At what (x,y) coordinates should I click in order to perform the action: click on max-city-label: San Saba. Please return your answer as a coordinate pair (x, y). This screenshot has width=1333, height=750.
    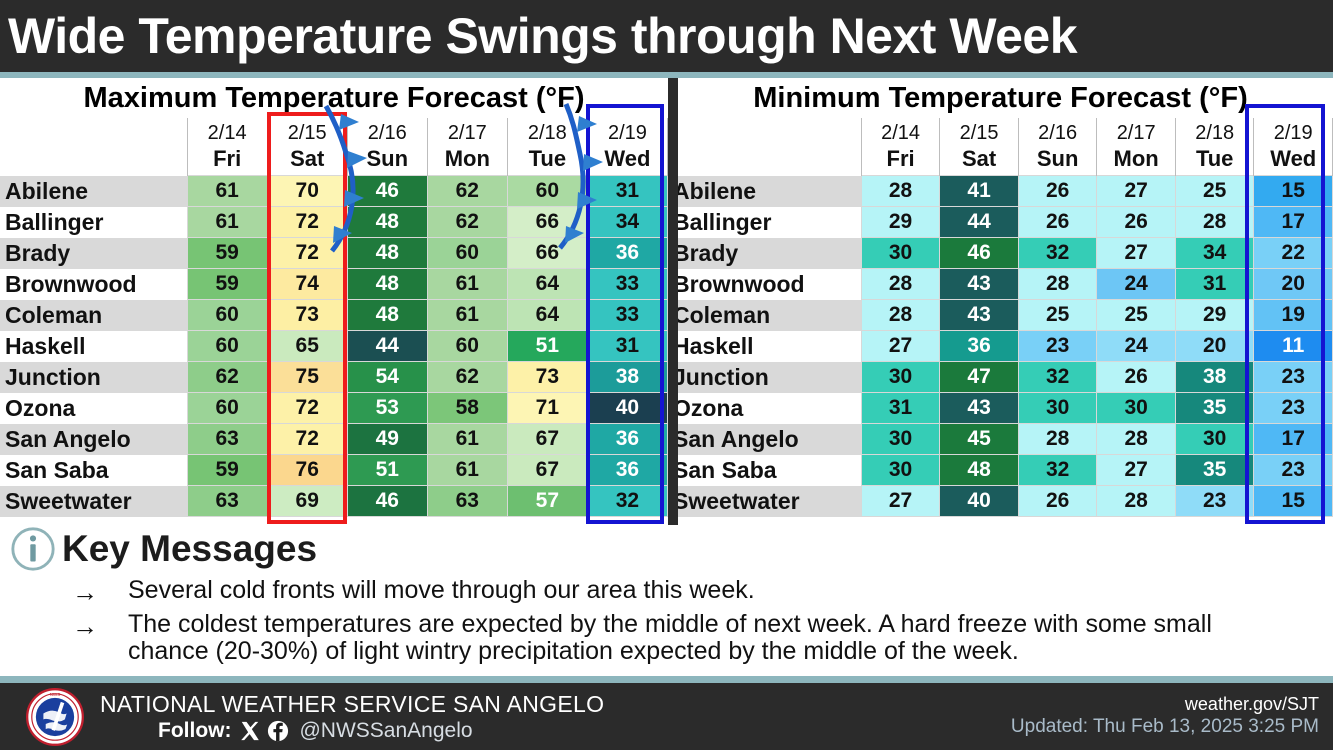
    Looking at the image, I should click on (94, 470).